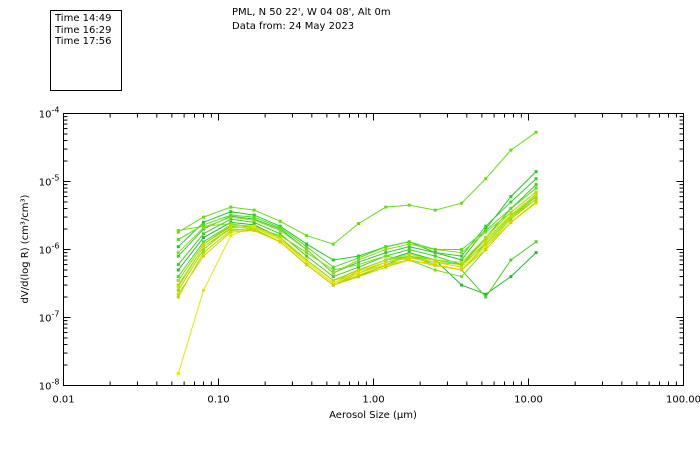  What do you see at coordinates (49, 181) in the screenshot?
I see `y-tick-label: 10⁻⁵` at bounding box center [49, 181].